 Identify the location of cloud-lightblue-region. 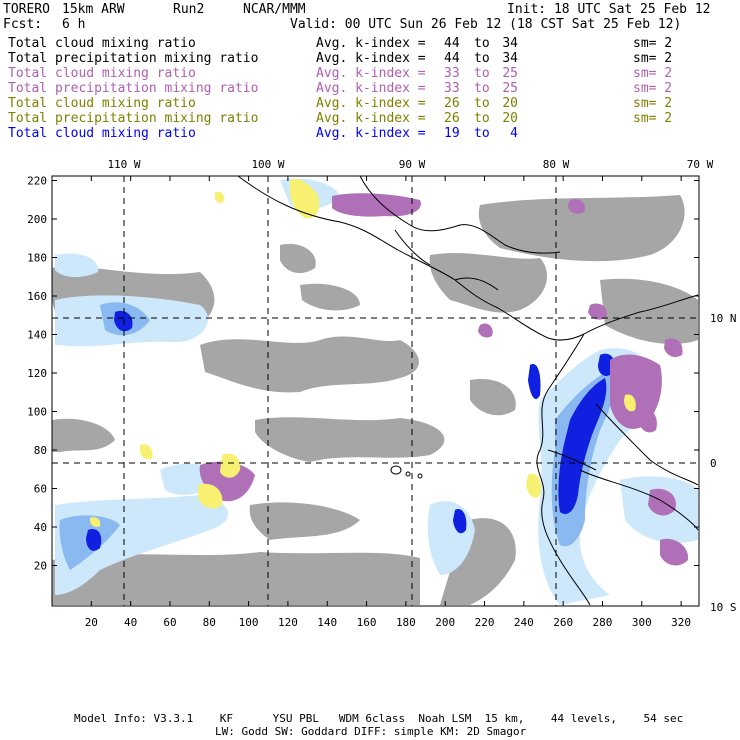
(77, 265).